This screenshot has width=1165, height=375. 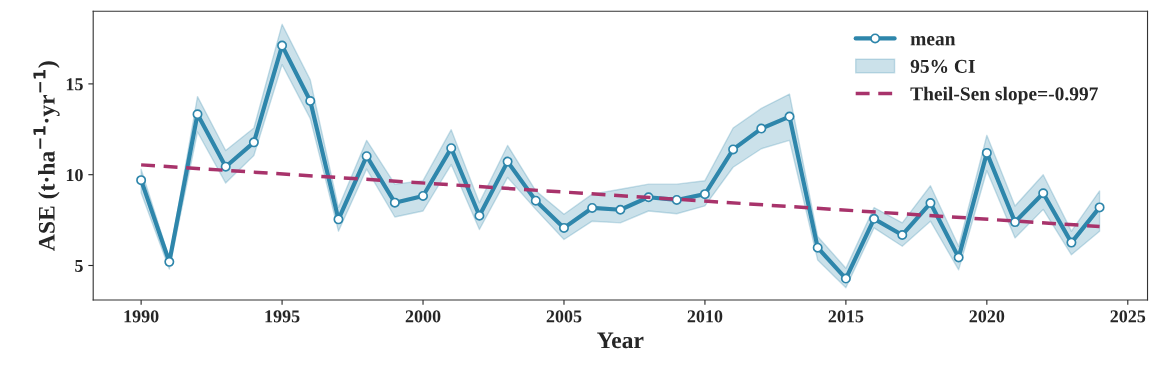 What do you see at coordinates (933, 41) in the screenshot?
I see `legend-label: mean` at bounding box center [933, 41].